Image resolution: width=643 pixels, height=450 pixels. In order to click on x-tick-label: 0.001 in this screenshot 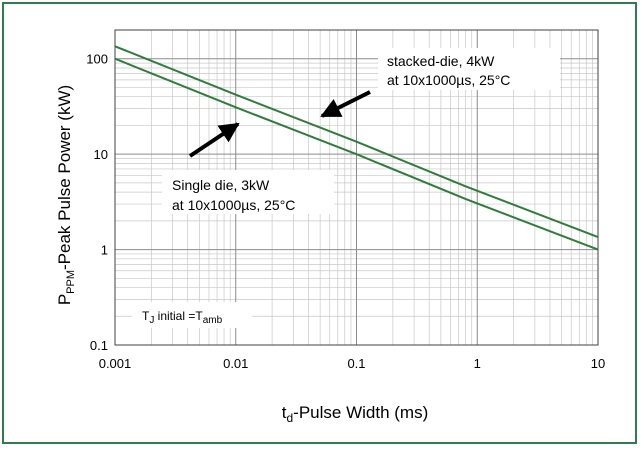, I will do `click(115, 363)`.